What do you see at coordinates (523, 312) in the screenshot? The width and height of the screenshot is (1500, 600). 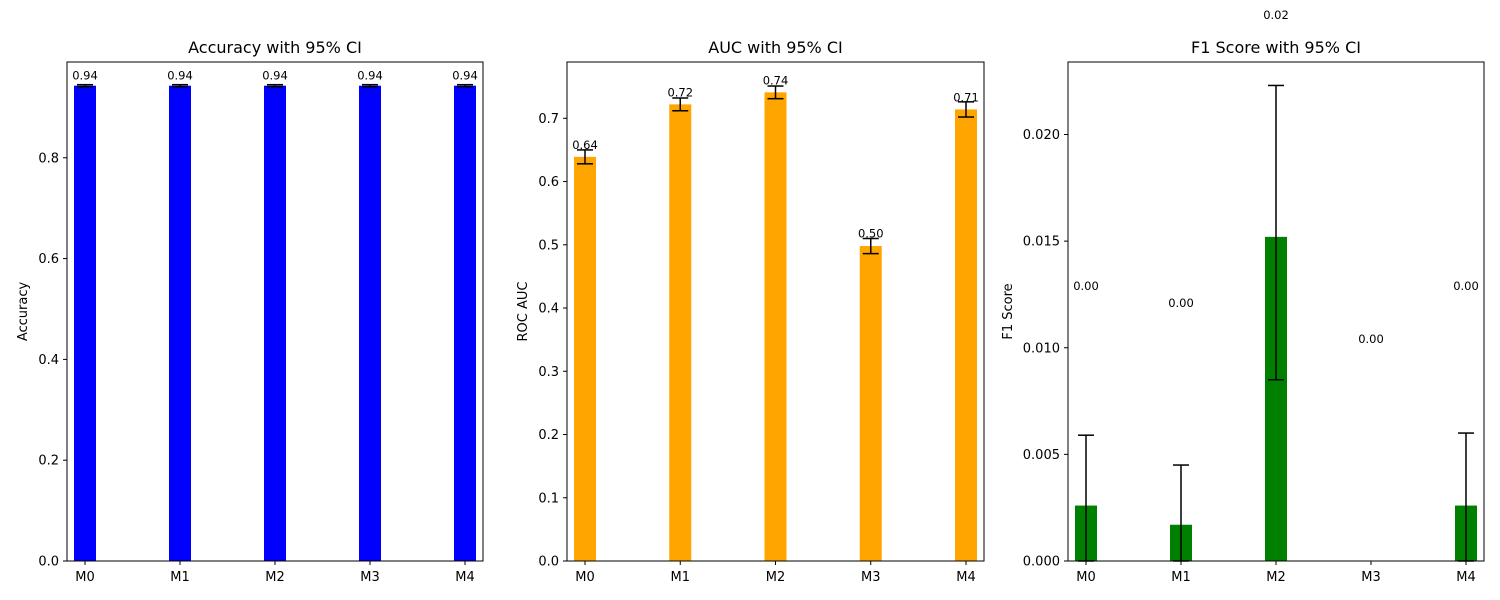 I see `y-axis-label: ROC AUC` at bounding box center [523, 312].